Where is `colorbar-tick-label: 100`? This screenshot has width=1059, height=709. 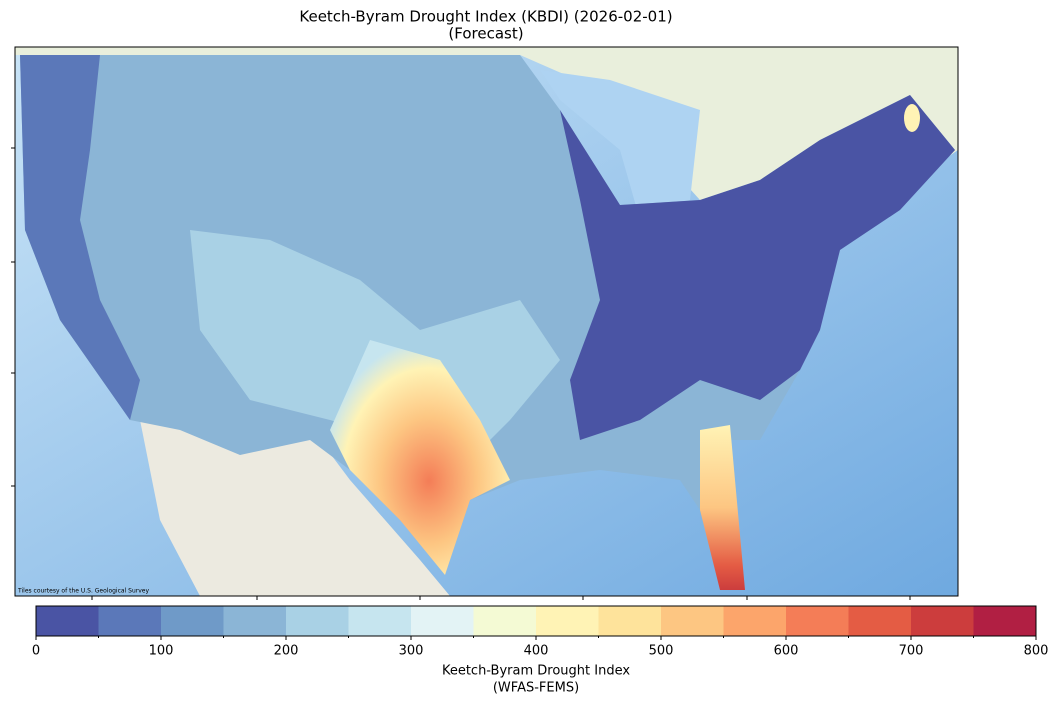
colorbar-tick-label: 100 is located at coordinates (161, 651).